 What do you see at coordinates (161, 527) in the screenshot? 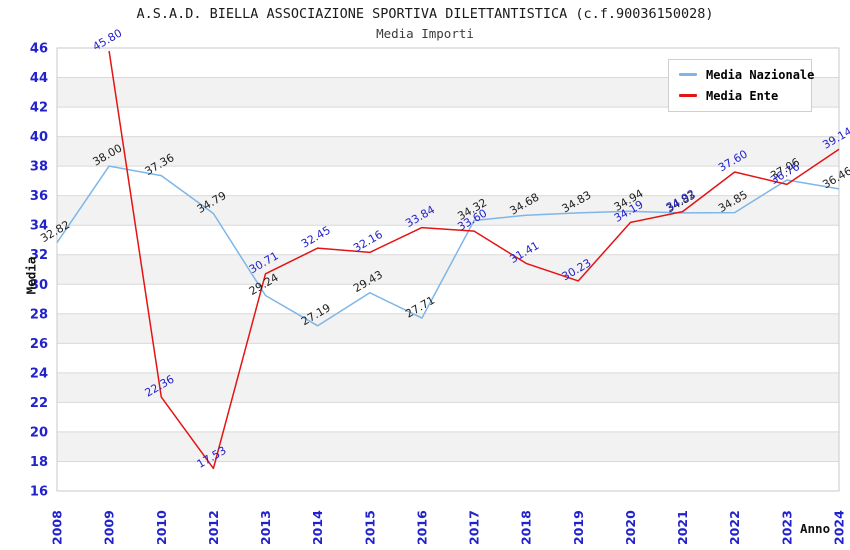
I see `x-tick-label-2010: 2010` at bounding box center [161, 527].